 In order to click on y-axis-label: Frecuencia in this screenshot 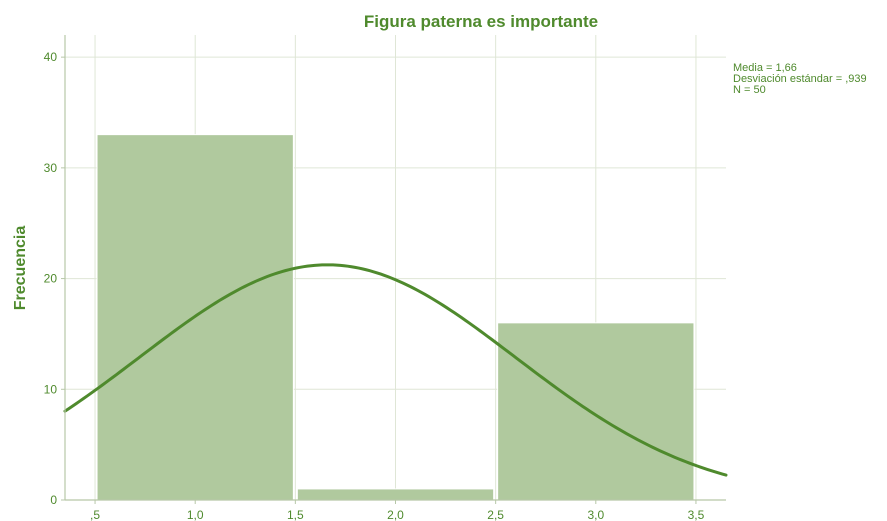, I will do `click(20, 268)`.